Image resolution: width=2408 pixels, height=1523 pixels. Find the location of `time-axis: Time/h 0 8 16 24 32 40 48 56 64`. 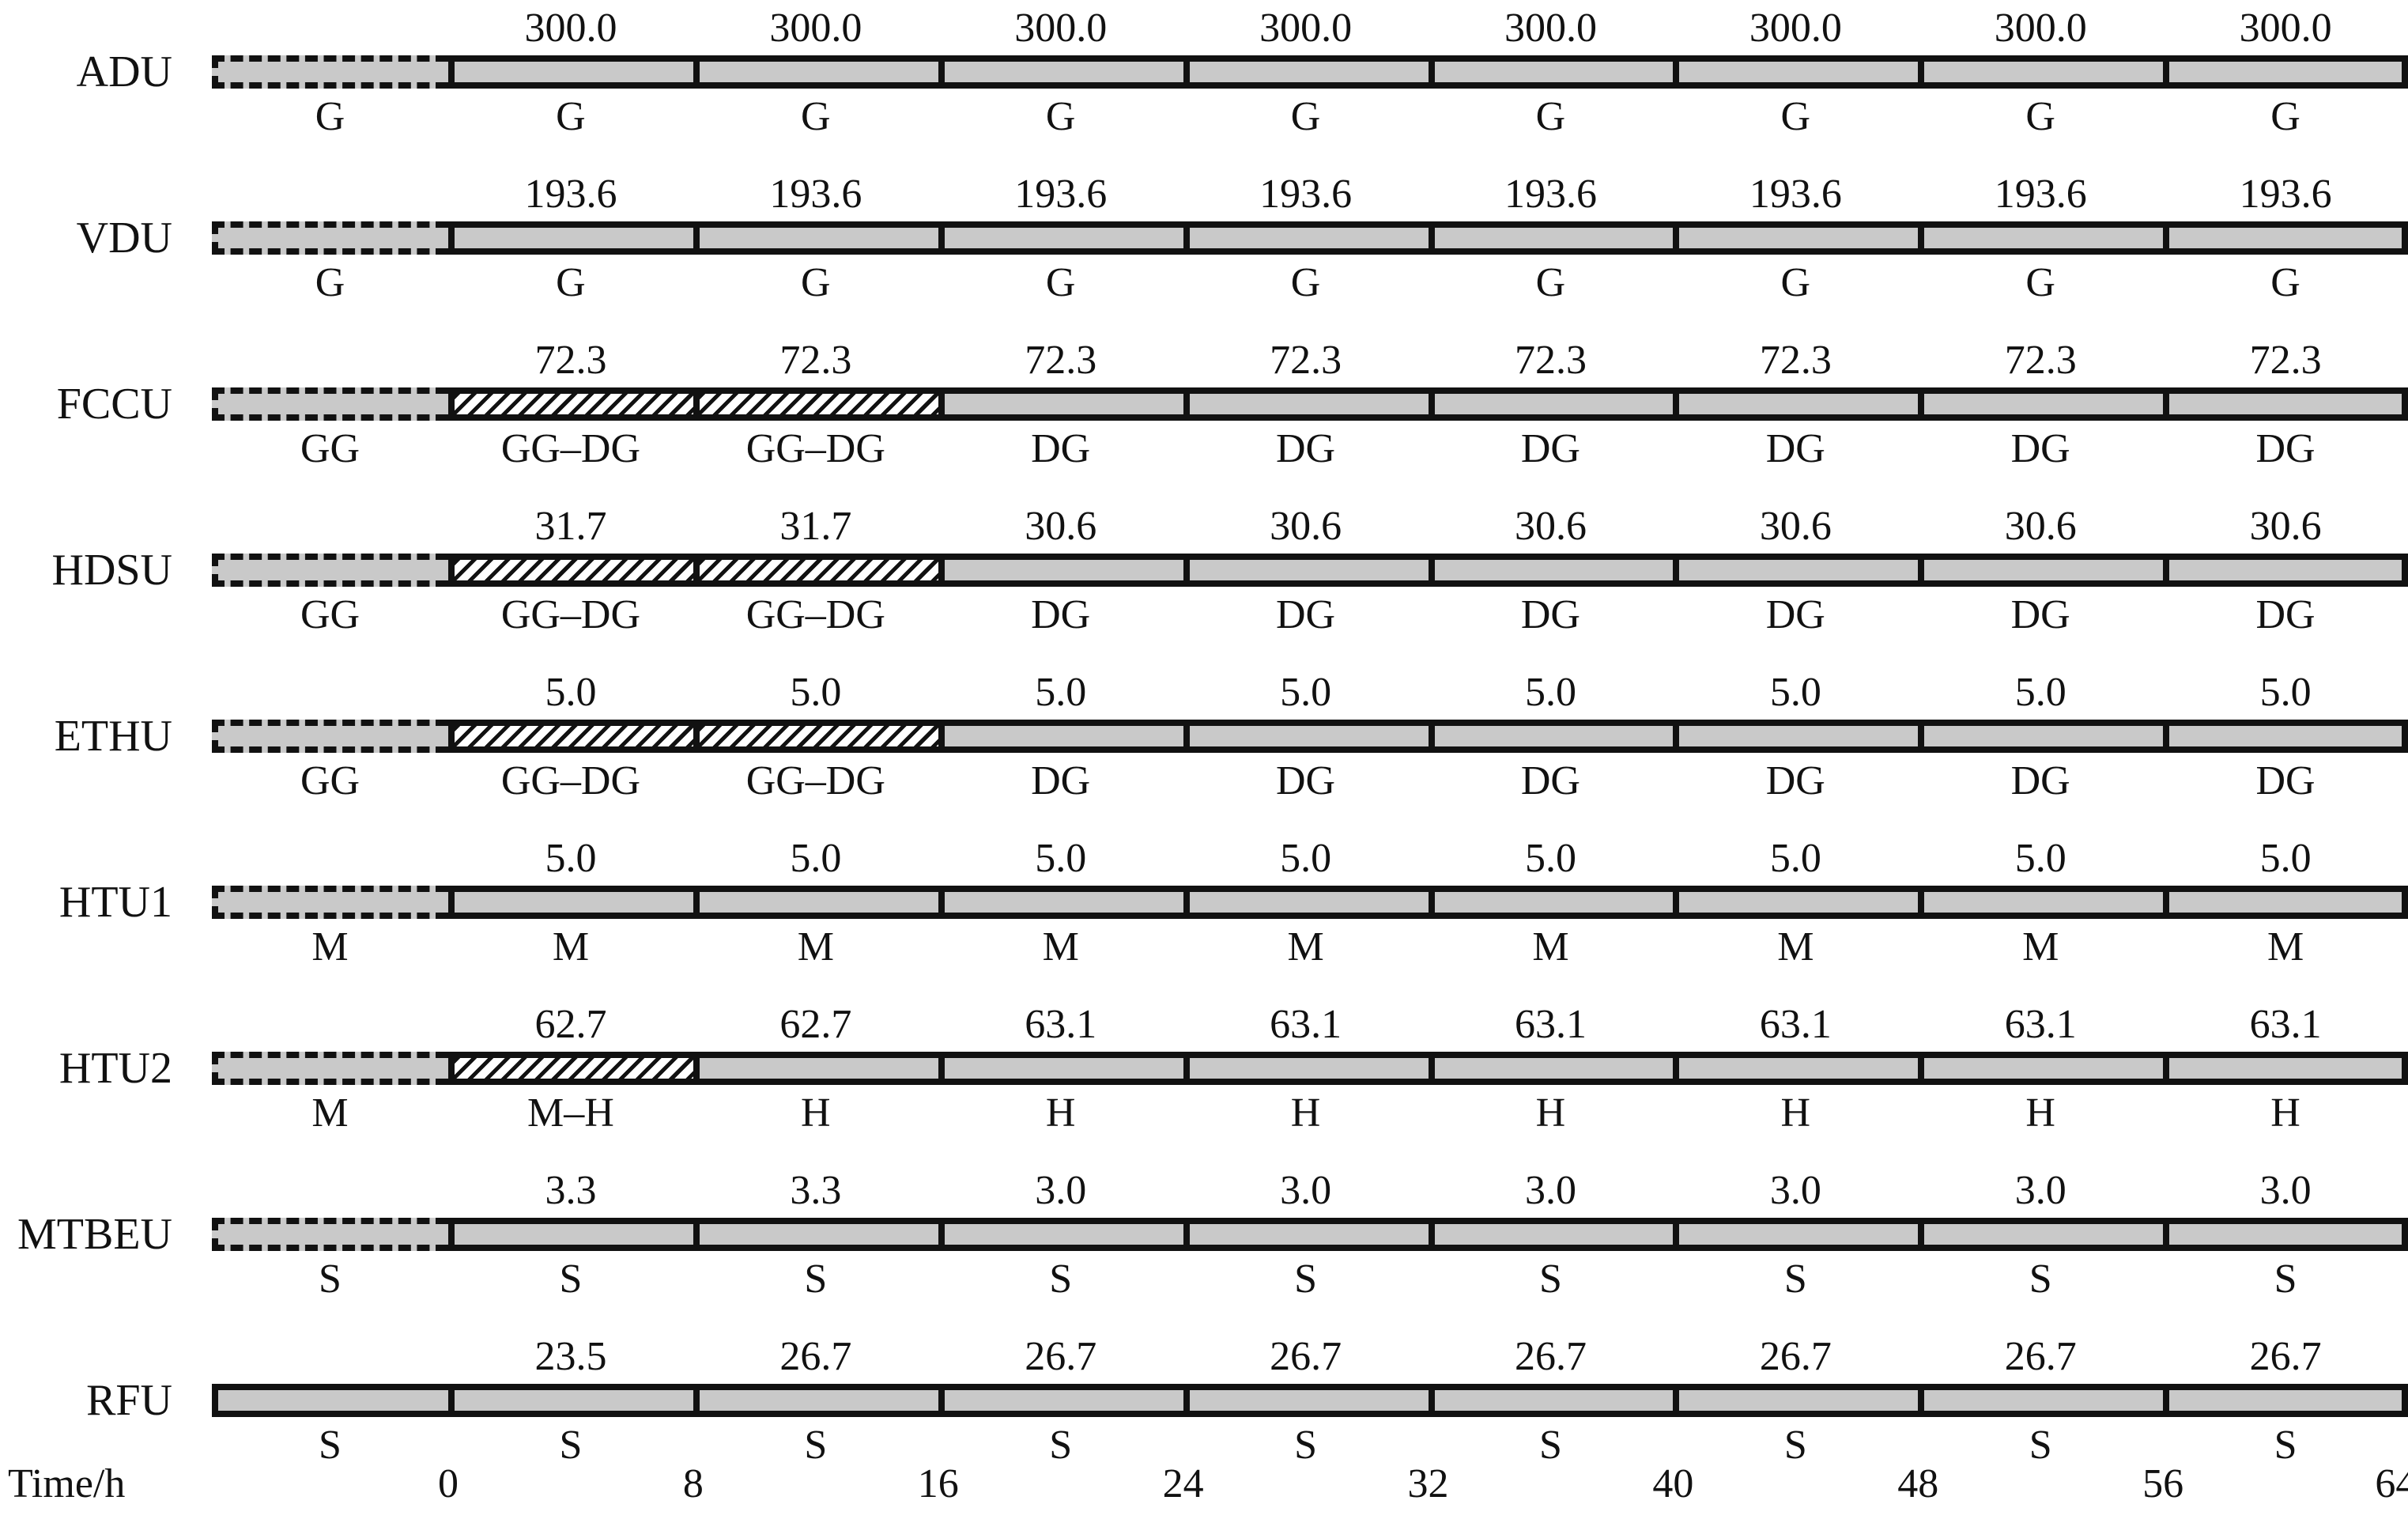

time-axis: Time/h 0 8 16 24 32 40 48 56 64 is located at coordinates (1204, 1489).